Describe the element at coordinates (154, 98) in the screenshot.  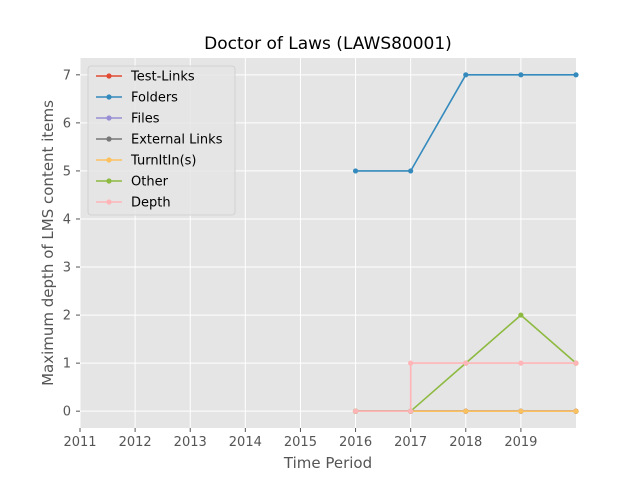
I see `legend-label: Folders` at that location.